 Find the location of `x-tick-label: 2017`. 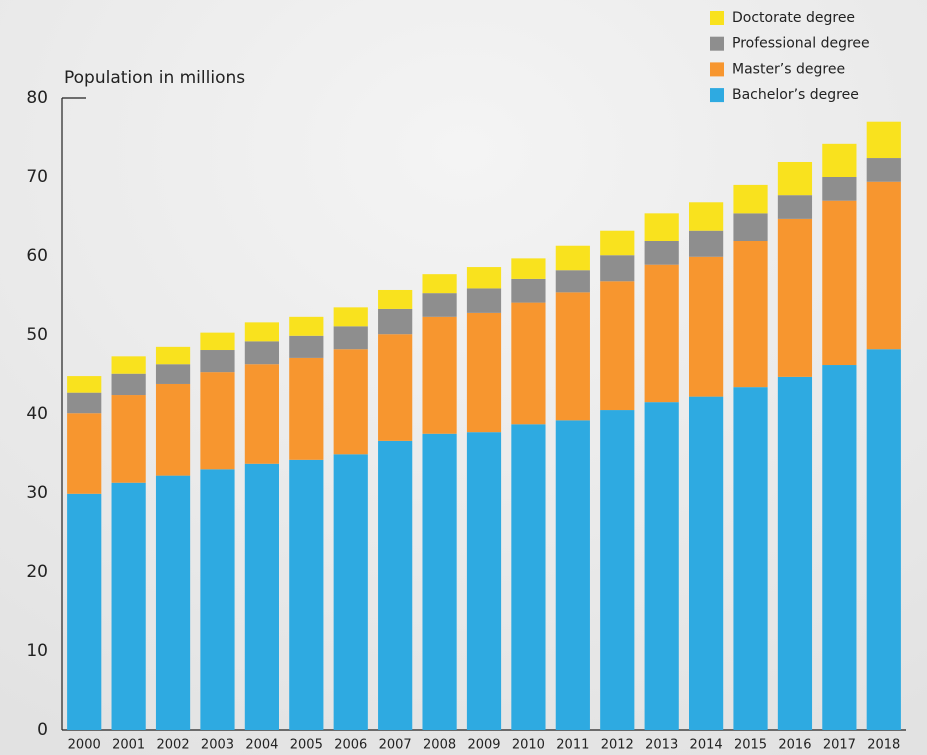

x-tick-label: 2017 is located at coordinates (839, 745).